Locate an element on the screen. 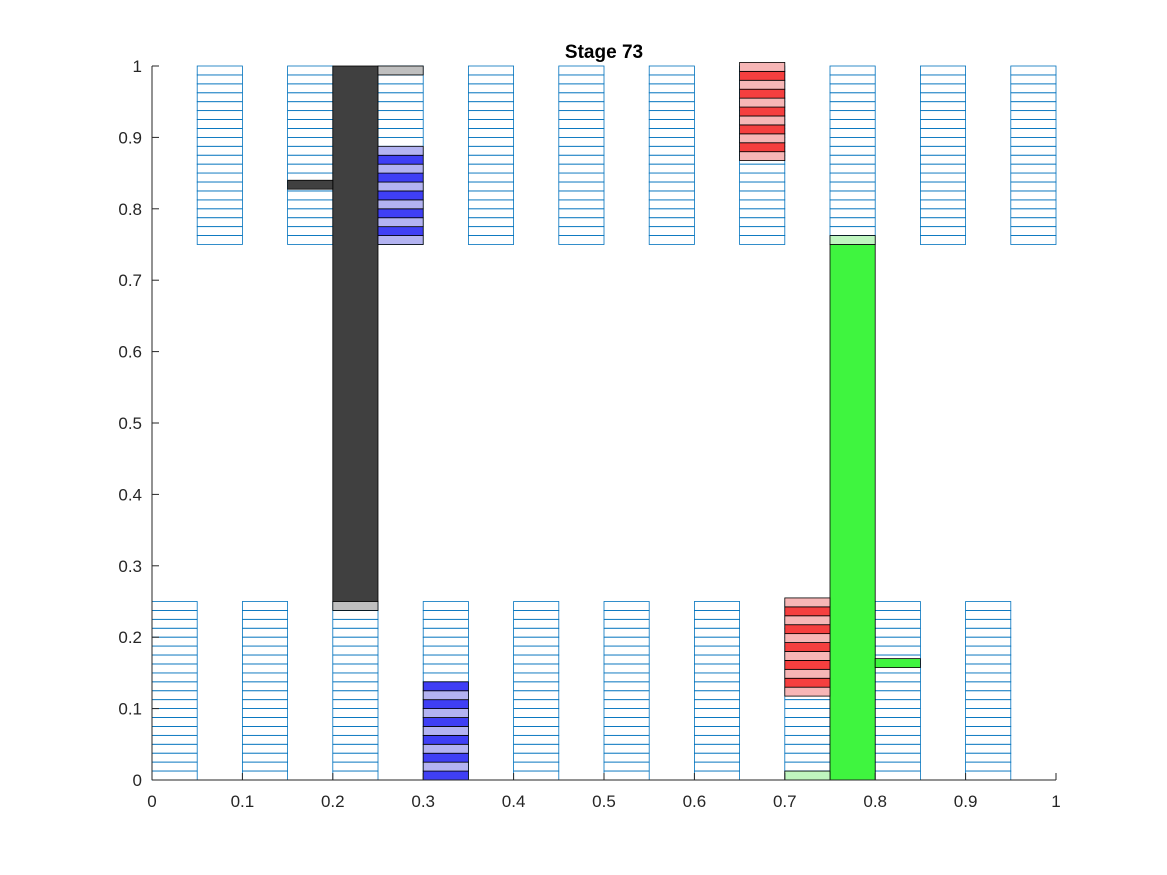 The image size is (1167, 875). y-tick-label: 0 is located at coordinates (137, 780).